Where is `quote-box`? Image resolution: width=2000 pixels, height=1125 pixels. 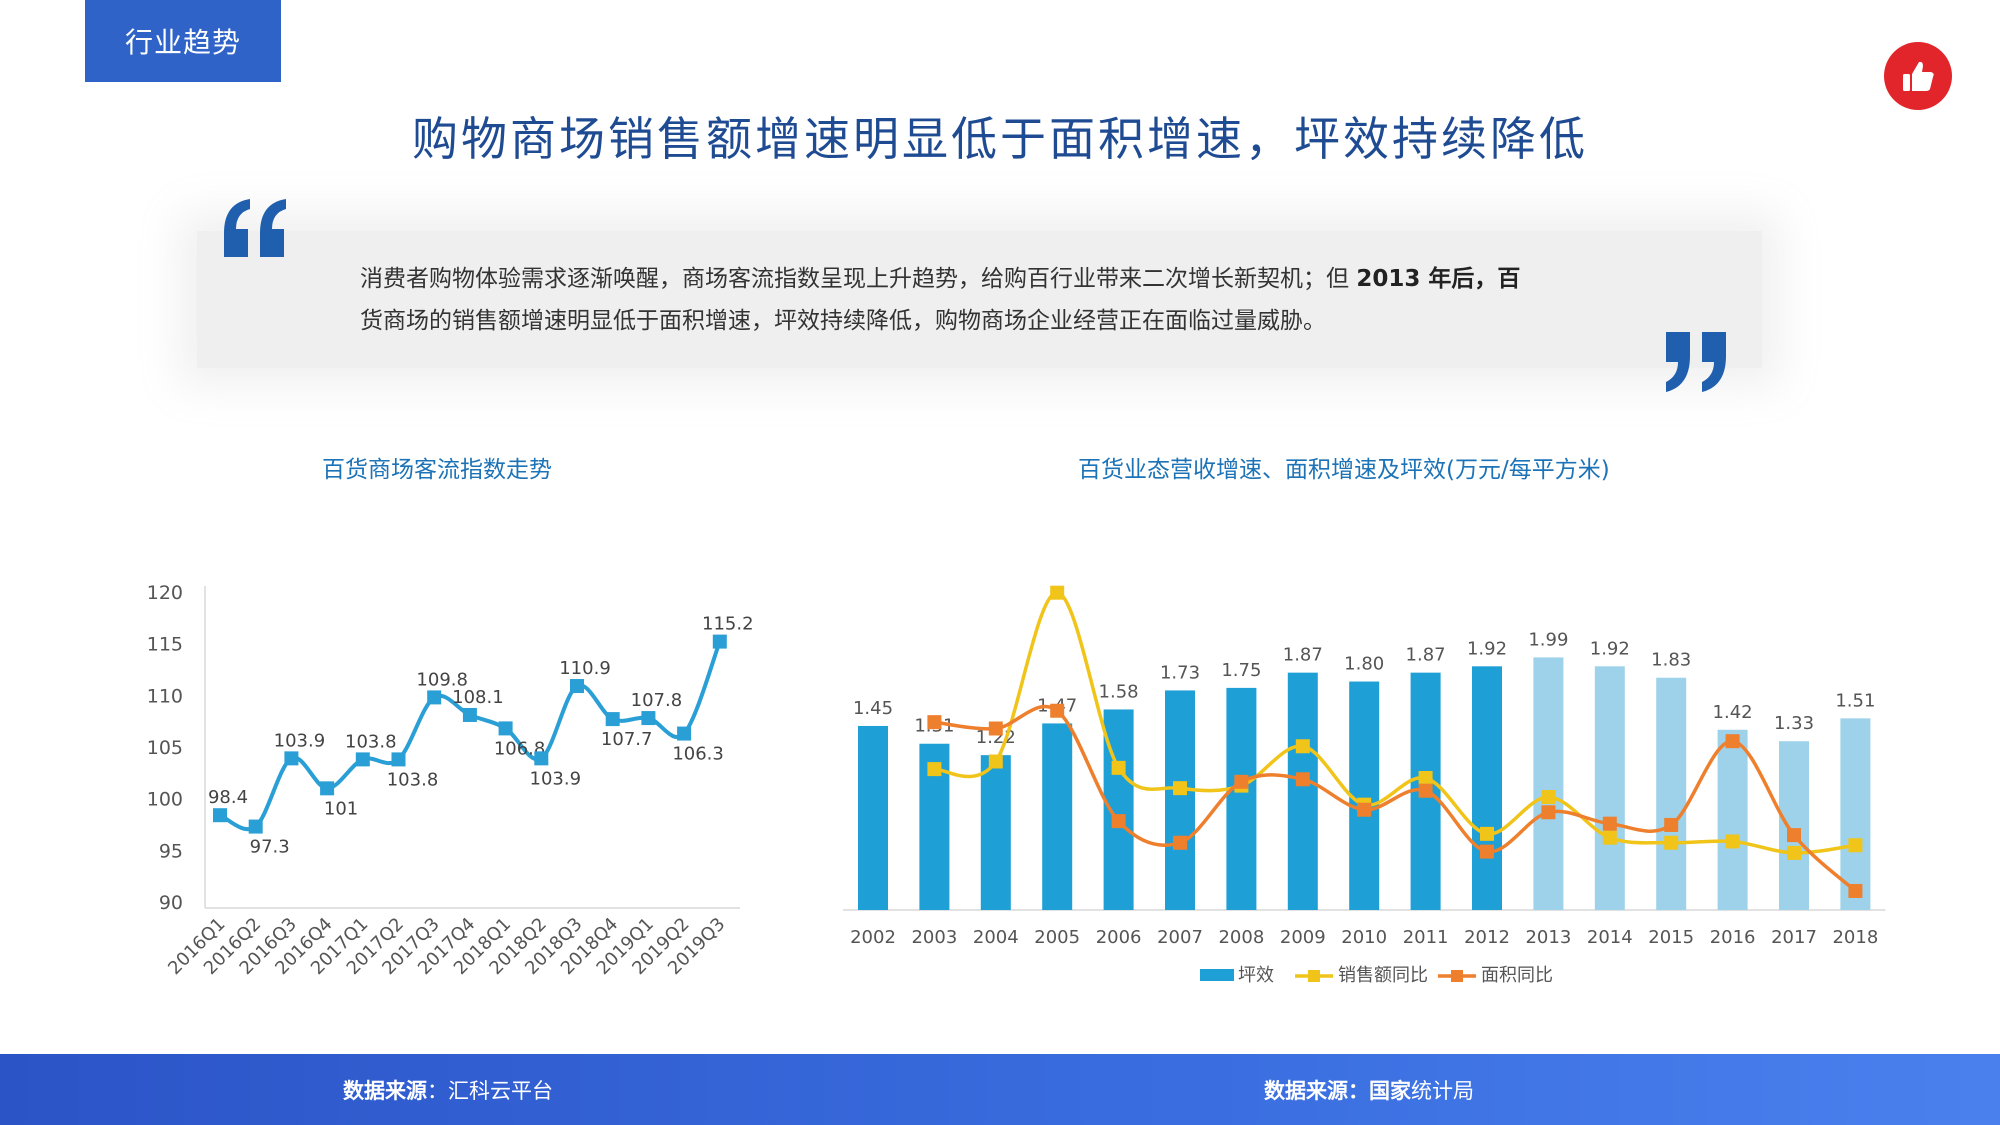
quote-box is located at coordinates (979, 299).